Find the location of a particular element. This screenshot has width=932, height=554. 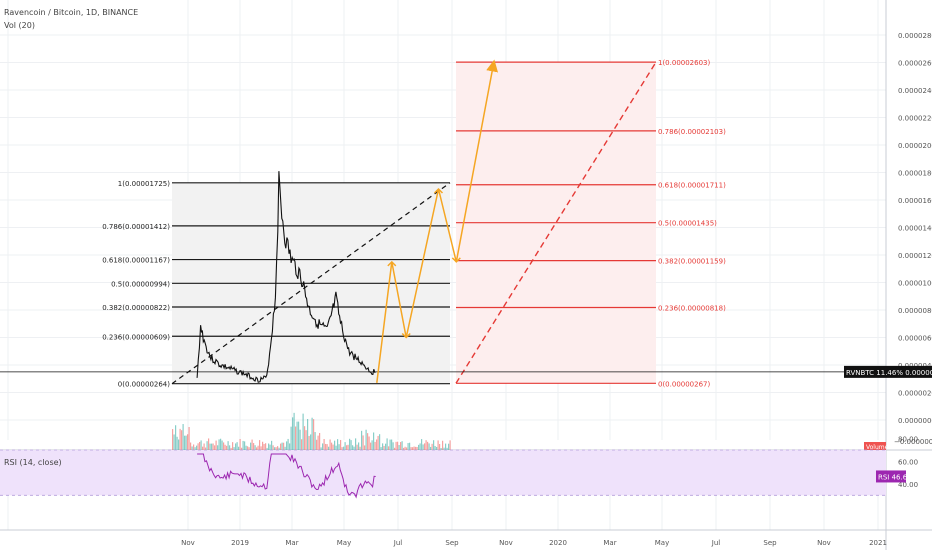

projected-diagonal is located at coordinates (556, 222).